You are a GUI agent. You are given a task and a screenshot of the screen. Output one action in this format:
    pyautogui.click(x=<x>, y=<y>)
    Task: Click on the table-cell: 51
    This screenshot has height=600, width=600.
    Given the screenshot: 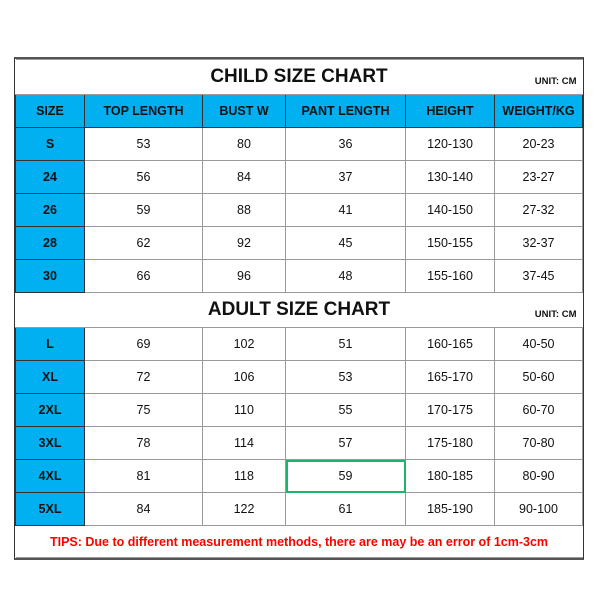 What is the action you would take?
    pyautogui.click(x=345, y=344)
    